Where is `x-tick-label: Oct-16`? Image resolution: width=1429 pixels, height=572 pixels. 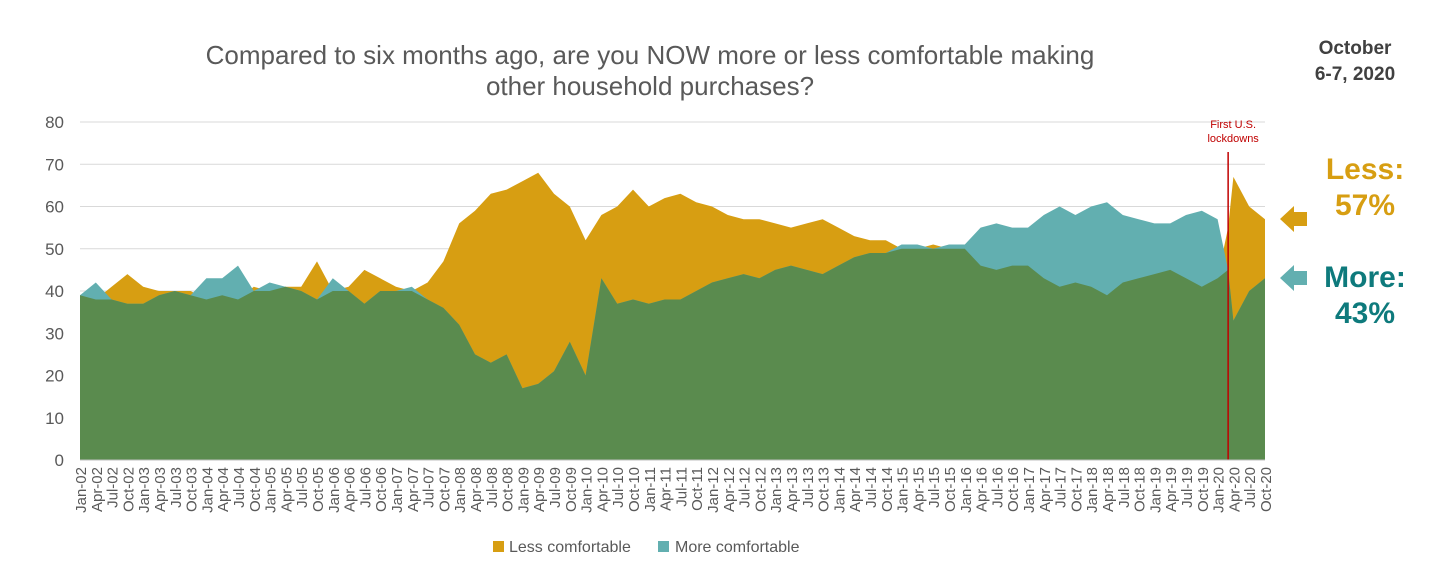
x-tick-label: Oct-16 is located at coordinates (1013, 489).